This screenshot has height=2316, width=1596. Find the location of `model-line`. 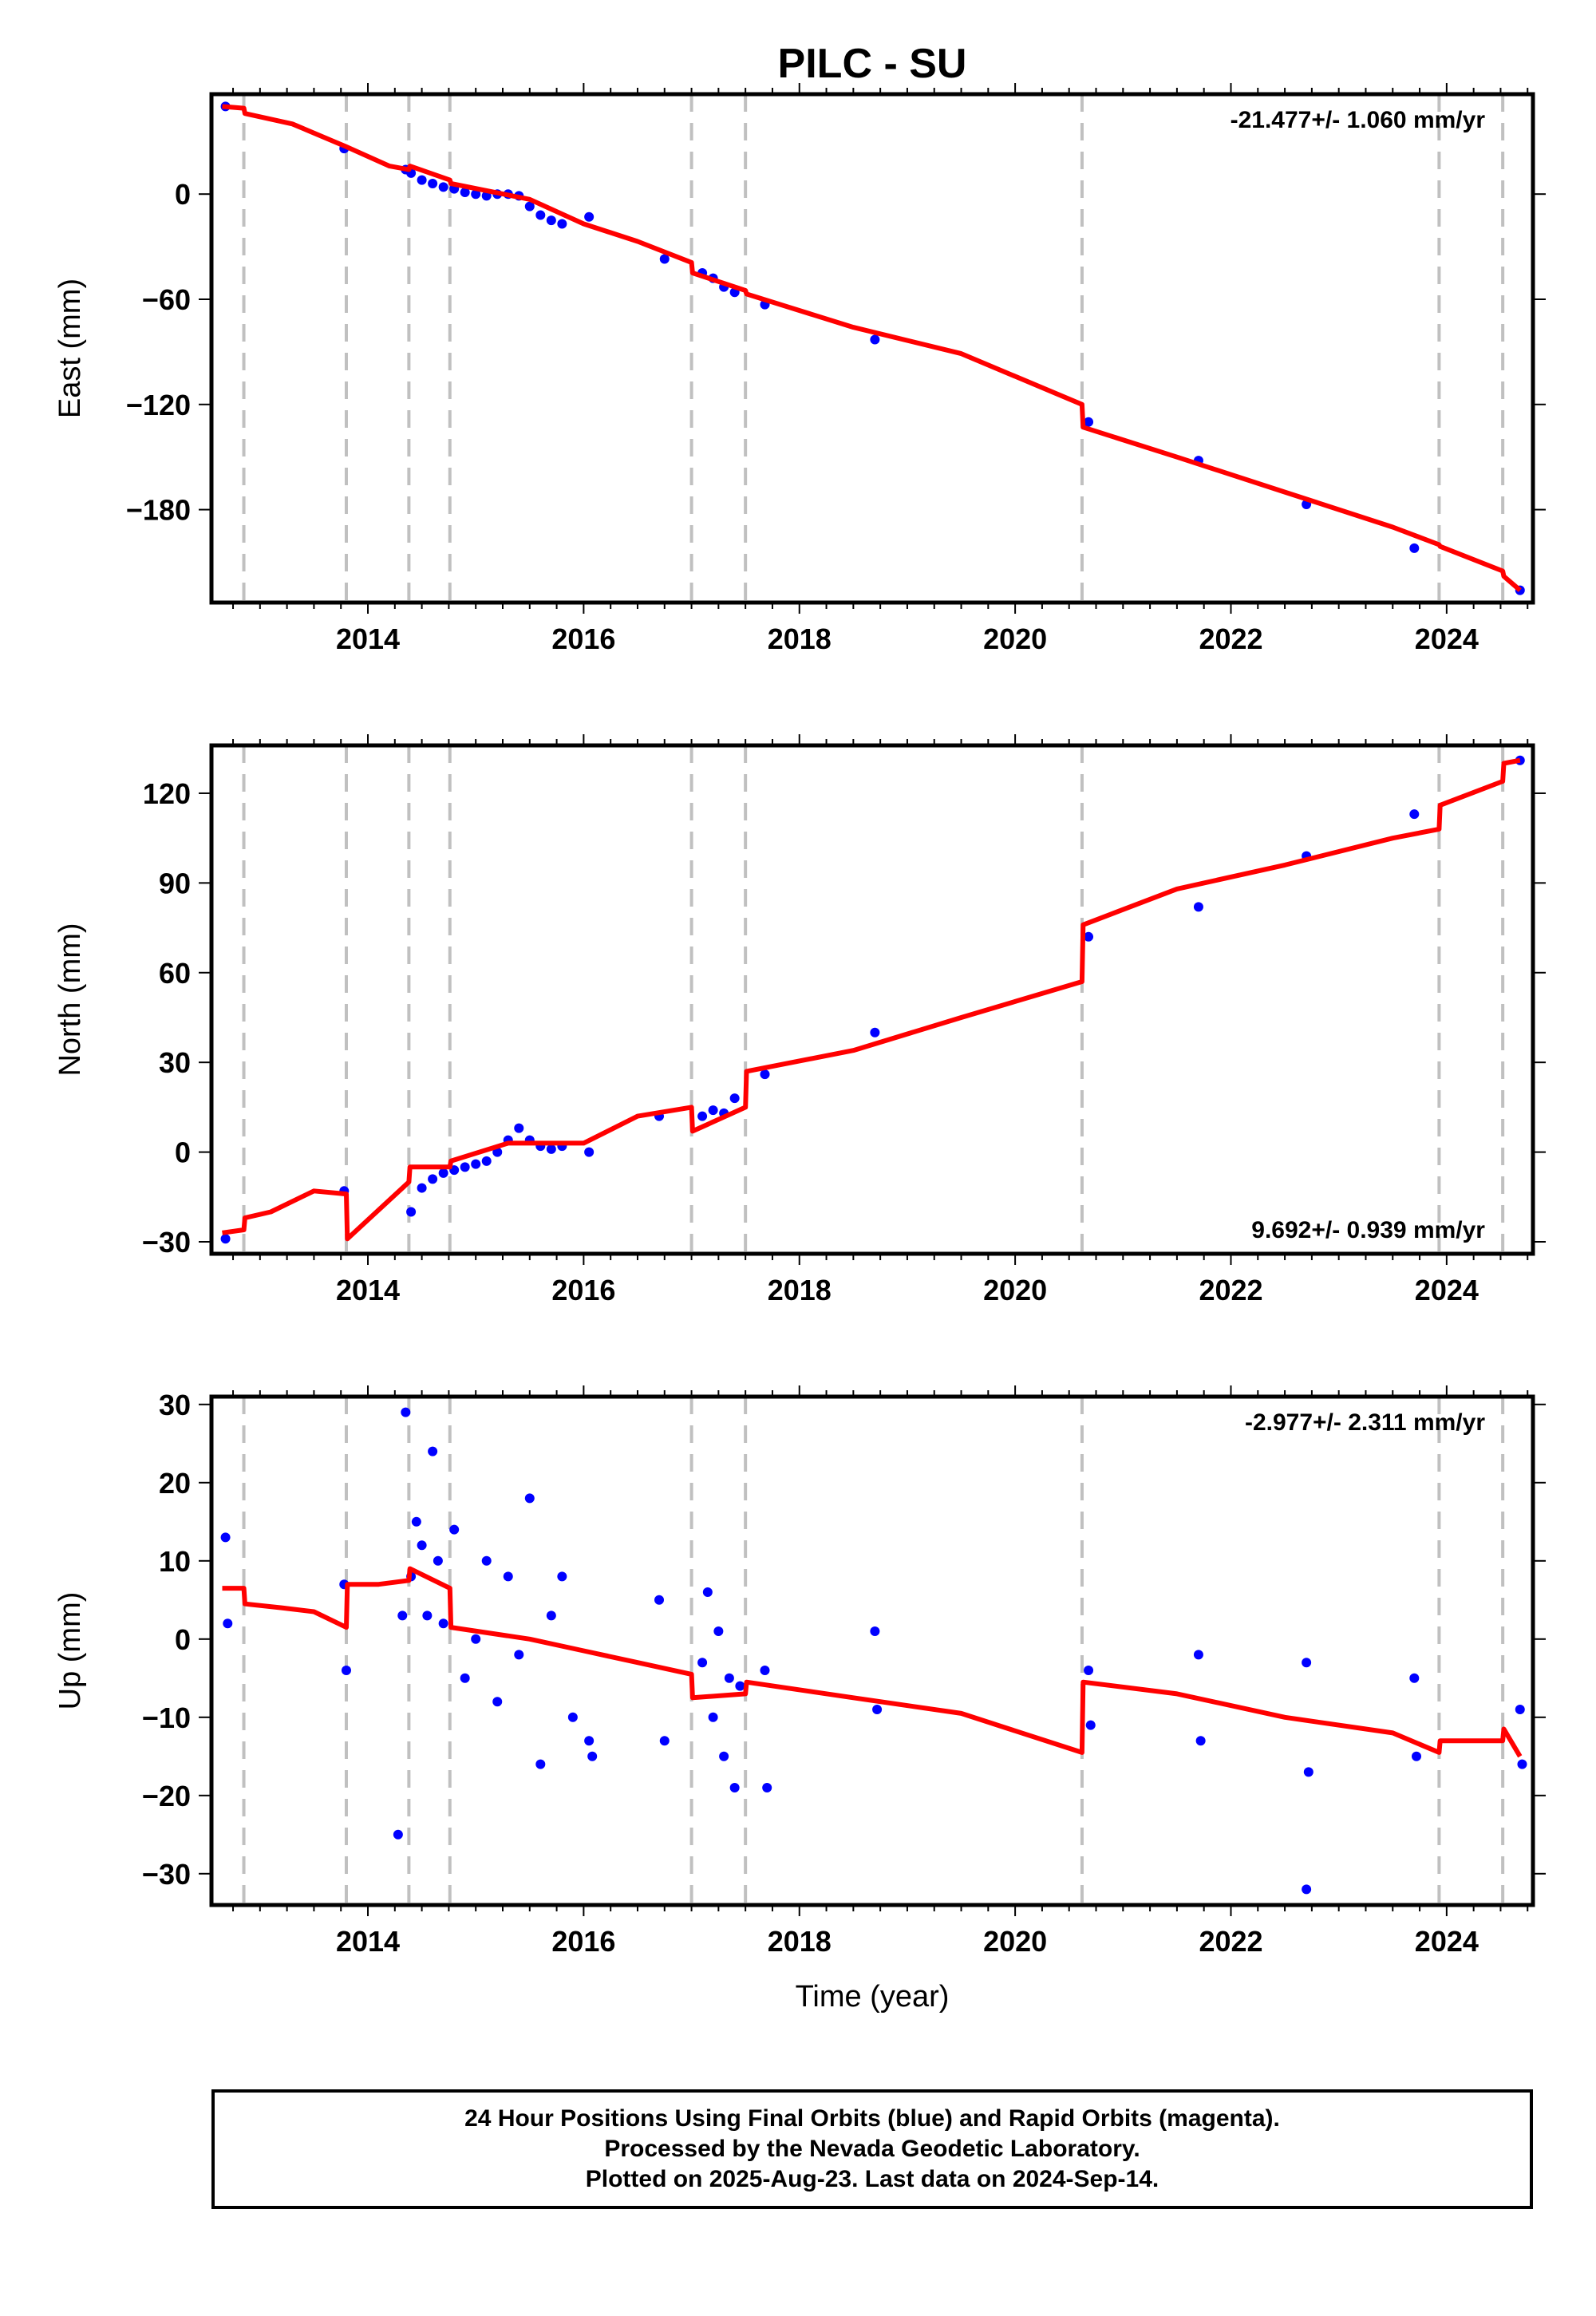

model-line is located at coordinates (873, 1662).